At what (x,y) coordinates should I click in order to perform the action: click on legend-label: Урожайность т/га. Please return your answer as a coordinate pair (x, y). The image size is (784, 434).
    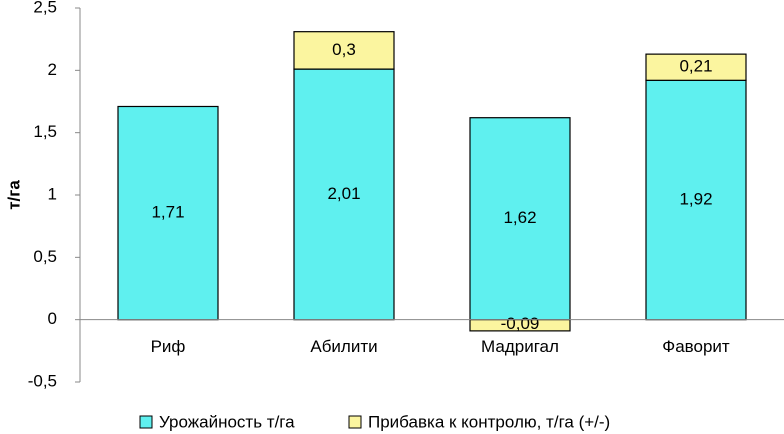
    Looking at the image, I should click on (227, 421).